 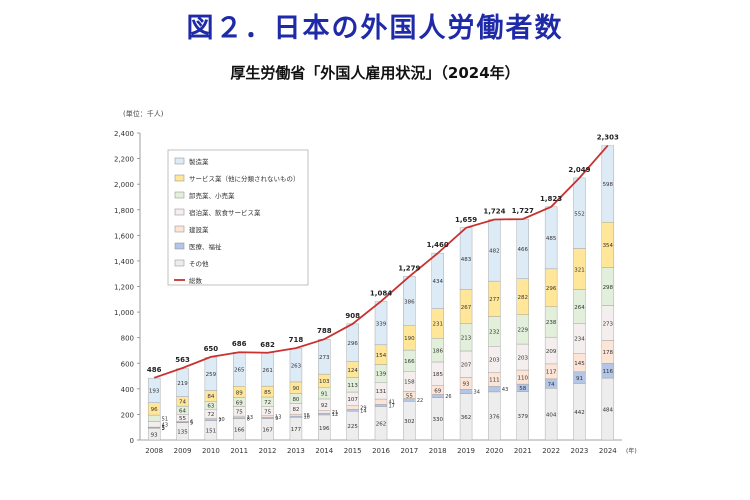 What do you see at coordinates (295, 400) in the screenshot?
I see `bar-segment-label: 80` at bounding box center [295, 400].